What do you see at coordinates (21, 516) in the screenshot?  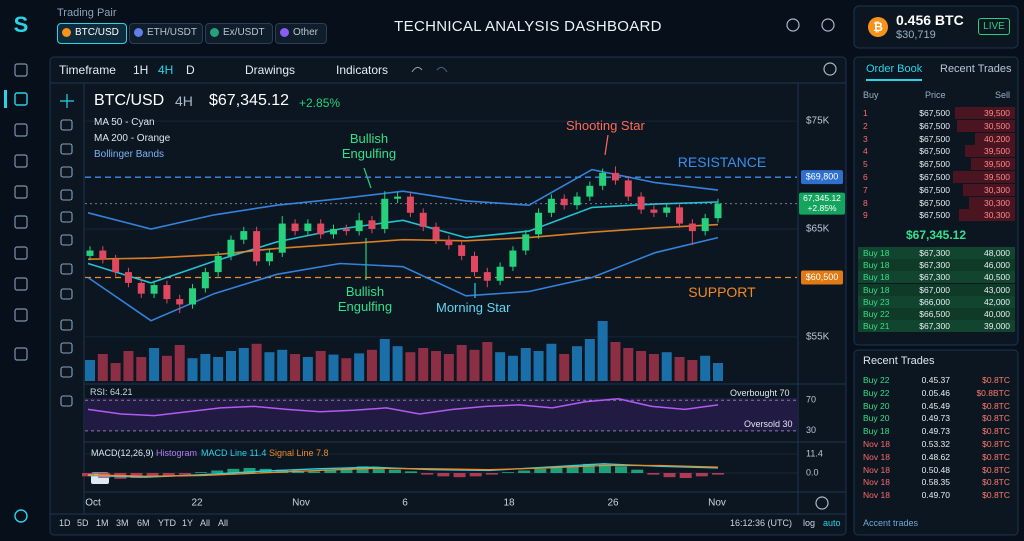 I see `settings-icon` at bounding box center [21, 516].